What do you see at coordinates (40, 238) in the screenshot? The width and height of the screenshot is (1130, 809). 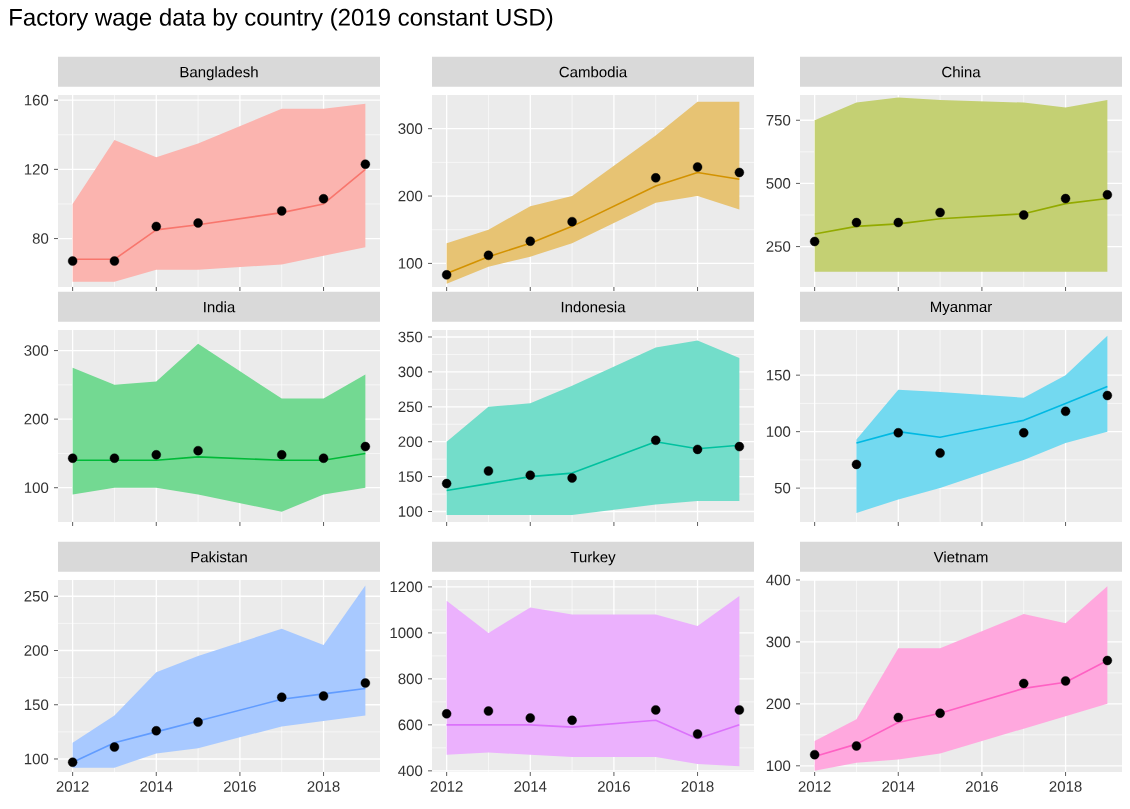 I see `y-tick-label: 80` at bounding box center [40, 238].